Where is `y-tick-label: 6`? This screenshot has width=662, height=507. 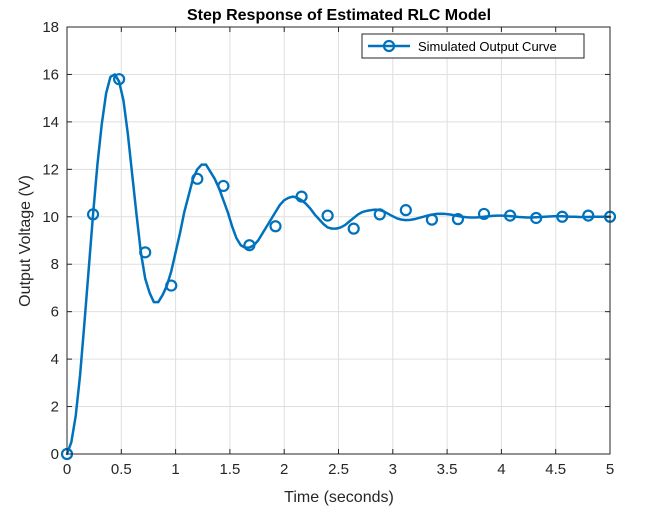 y-tick-label: 6 is located at coordinates (55, 312).